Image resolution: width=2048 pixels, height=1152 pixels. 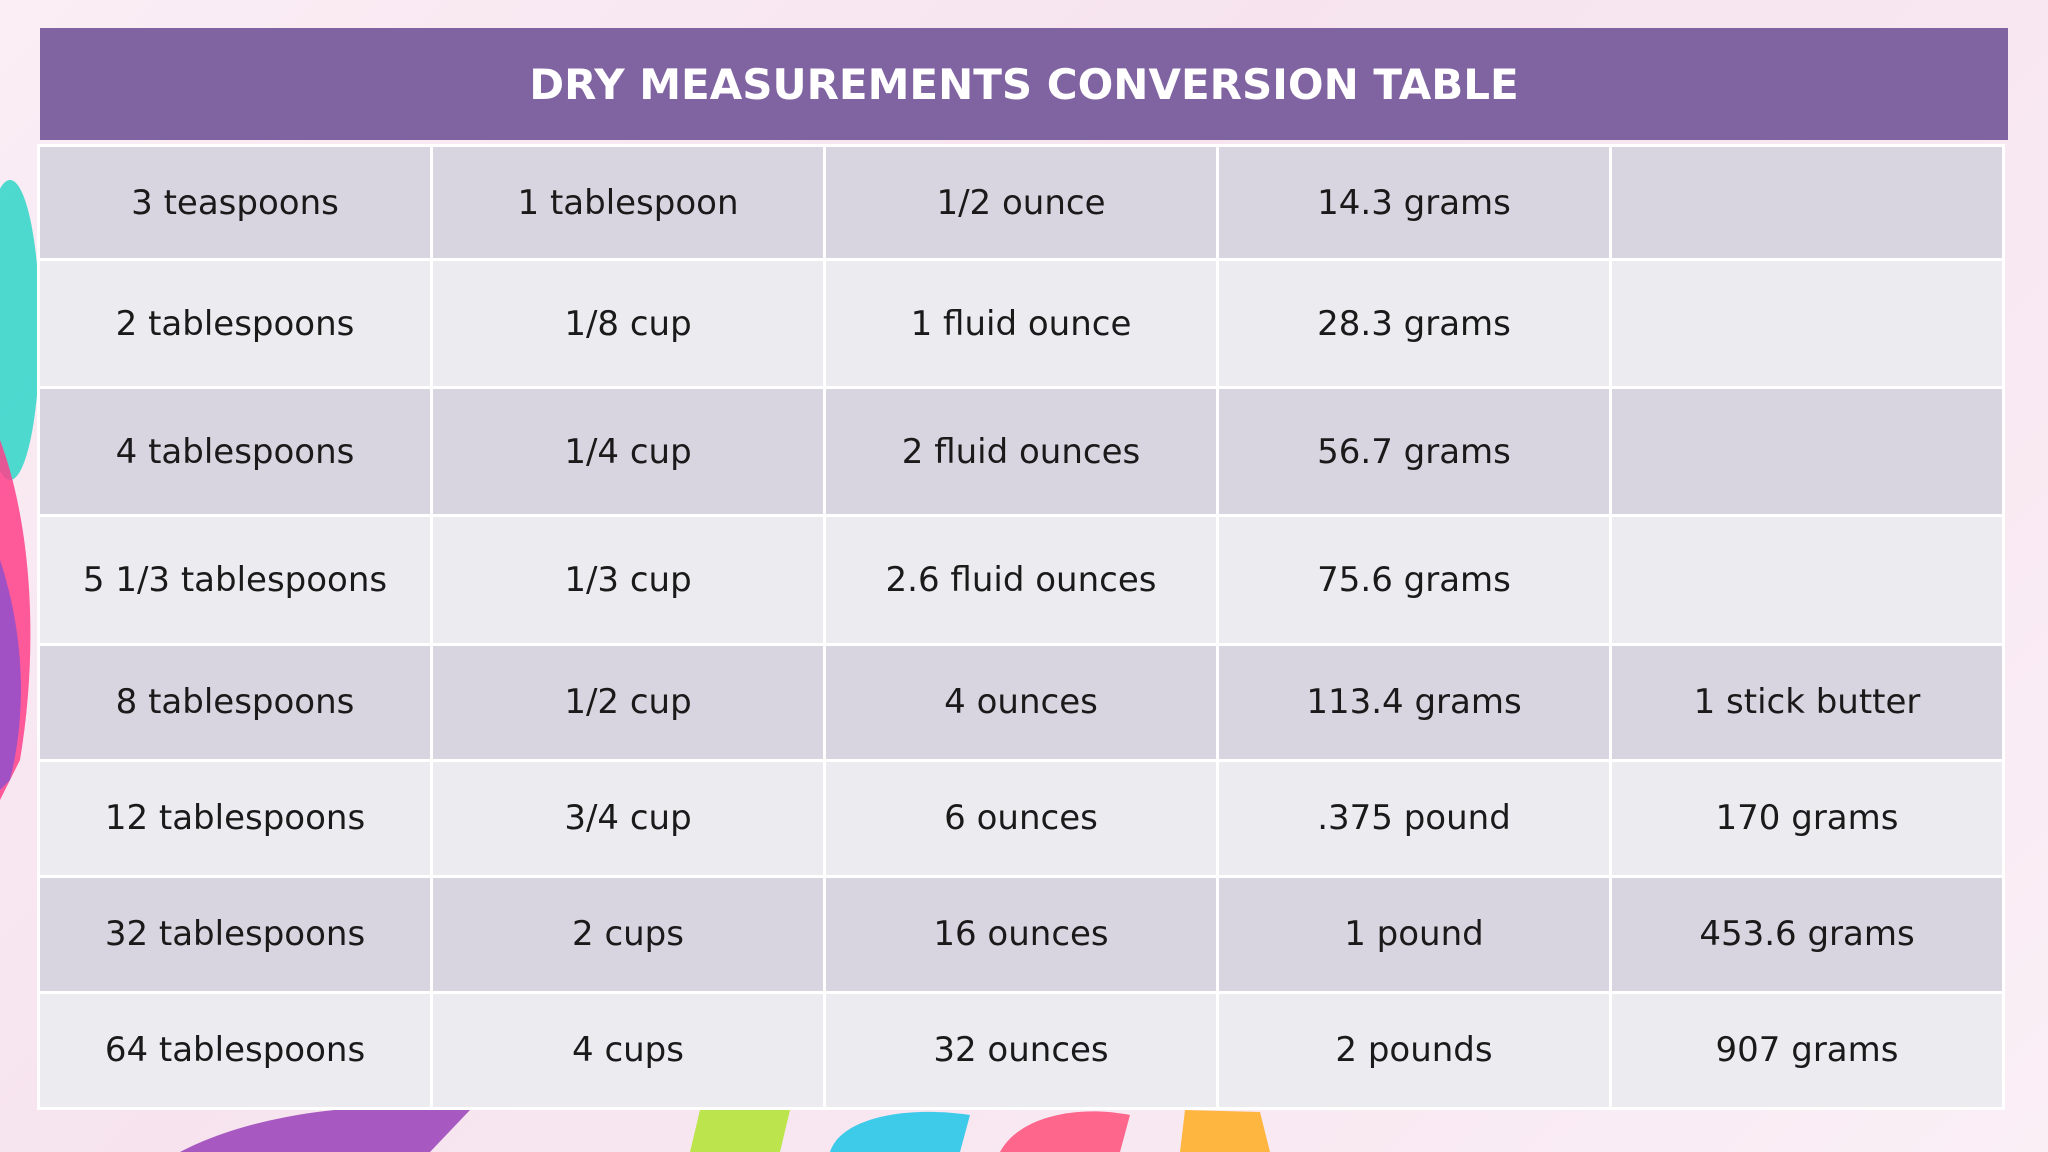 What do you see at coordinates (1414, 702) in the screenshot?
I see `table-cell: 113.4 grams` at bounding box center [1414, 702].